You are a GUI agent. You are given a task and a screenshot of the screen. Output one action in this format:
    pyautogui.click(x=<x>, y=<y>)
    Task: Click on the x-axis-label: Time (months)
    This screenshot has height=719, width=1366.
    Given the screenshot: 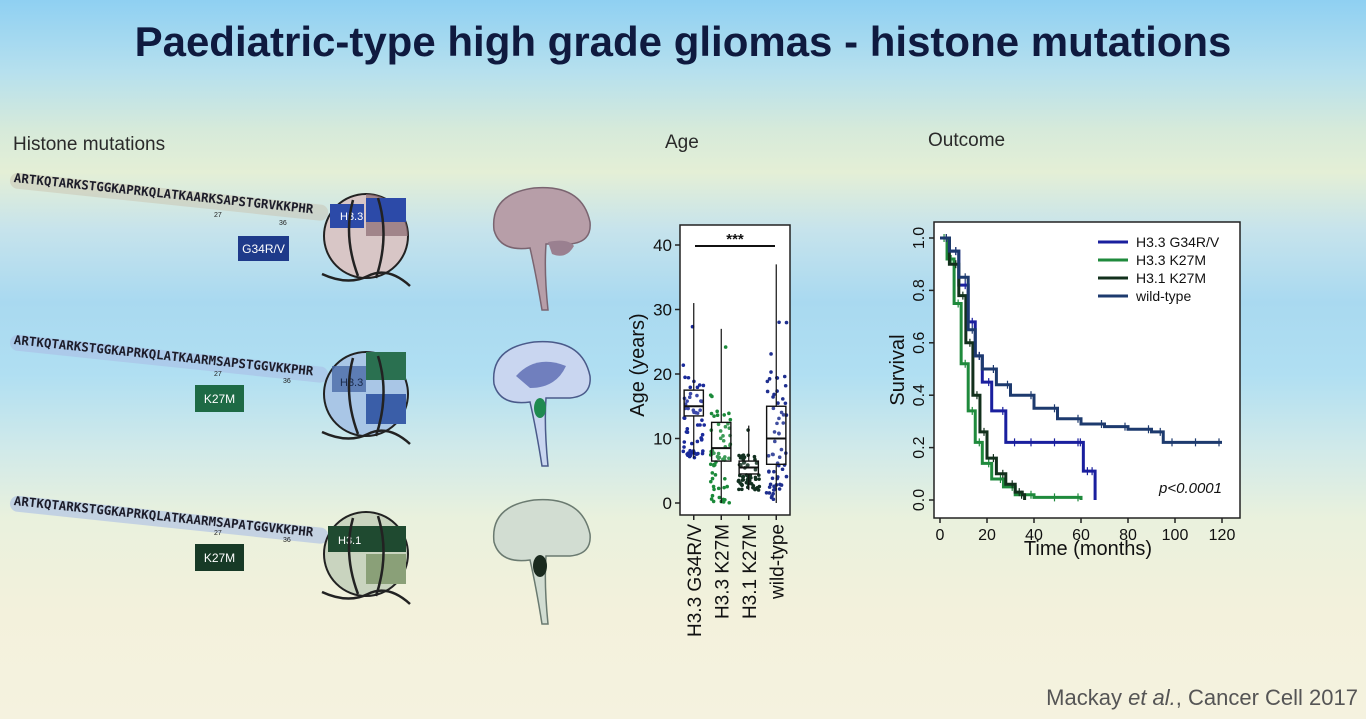 What is the action you would take?
    pyautogui.click(x=1088, y=549)
    